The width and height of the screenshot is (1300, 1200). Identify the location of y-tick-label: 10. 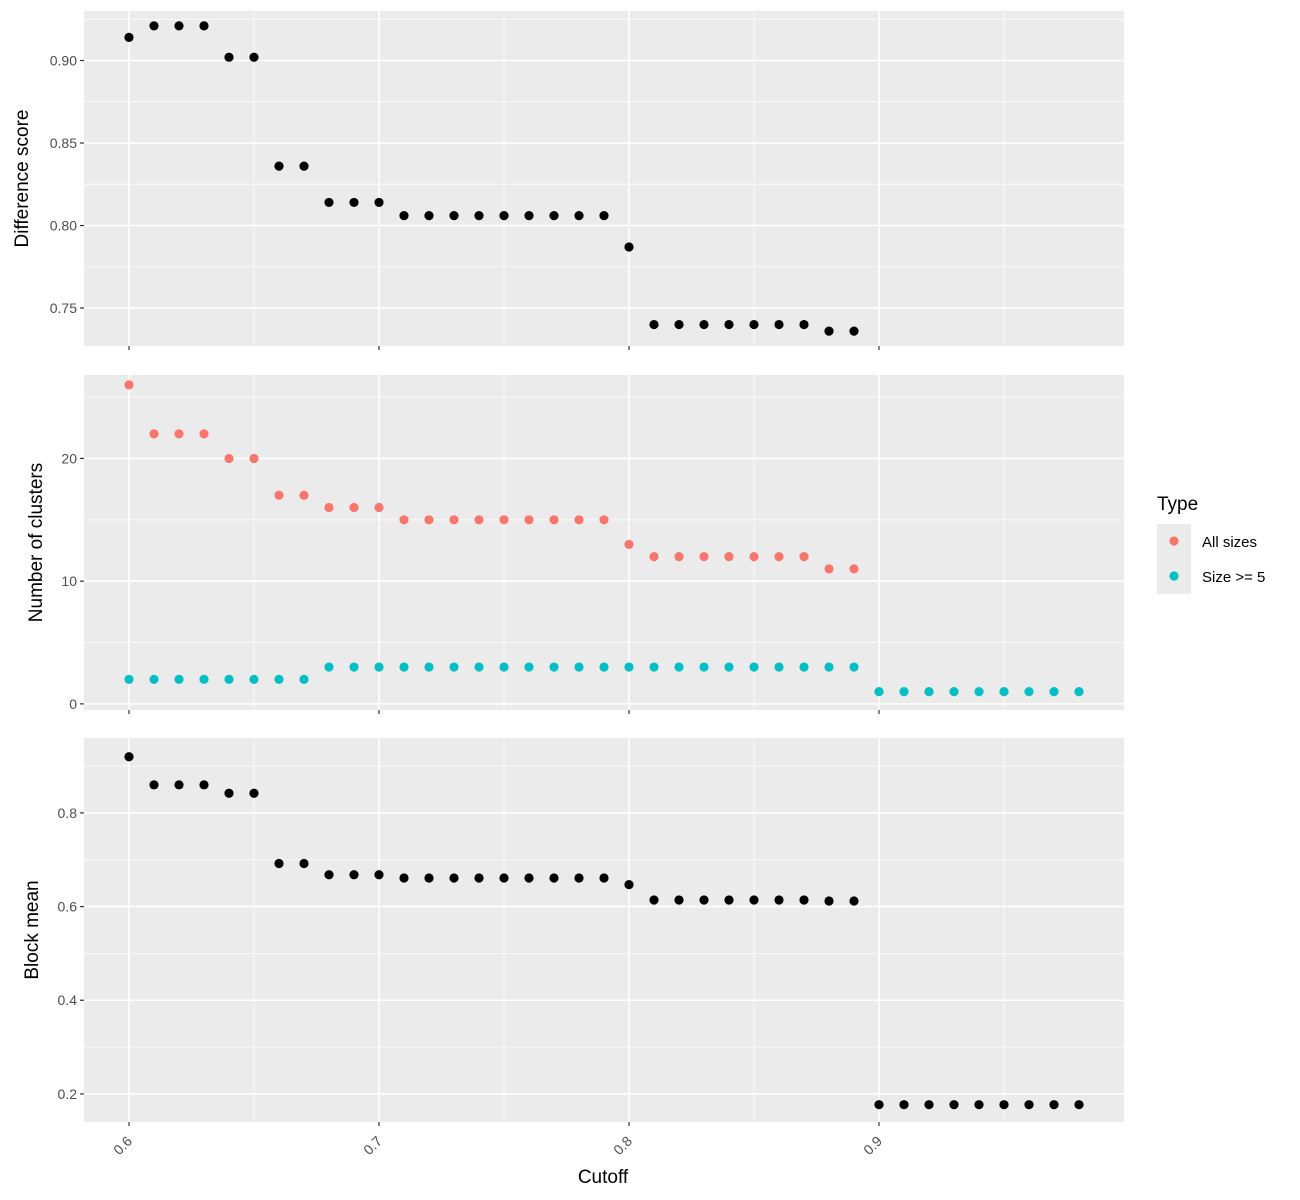
(69, 581).